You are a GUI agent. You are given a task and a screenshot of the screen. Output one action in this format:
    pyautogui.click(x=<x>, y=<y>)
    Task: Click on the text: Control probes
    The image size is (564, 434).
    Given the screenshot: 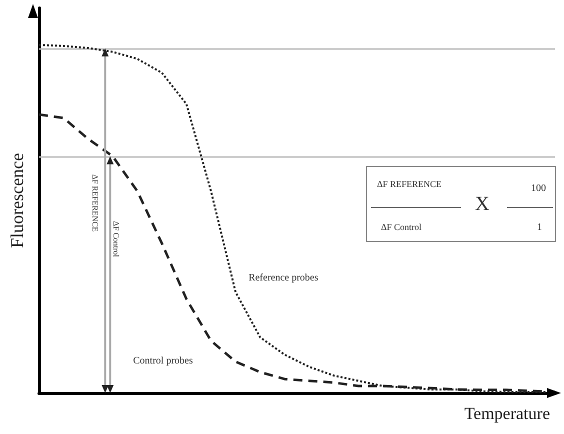 What is the action you would take?
    pyautogui.click(x=163, y=360)
    